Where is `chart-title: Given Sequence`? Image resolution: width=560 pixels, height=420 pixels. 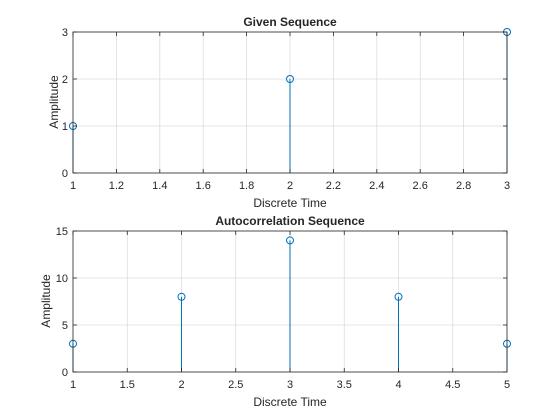
chart-title: Given Sequence is located at coordinates (290, 22).